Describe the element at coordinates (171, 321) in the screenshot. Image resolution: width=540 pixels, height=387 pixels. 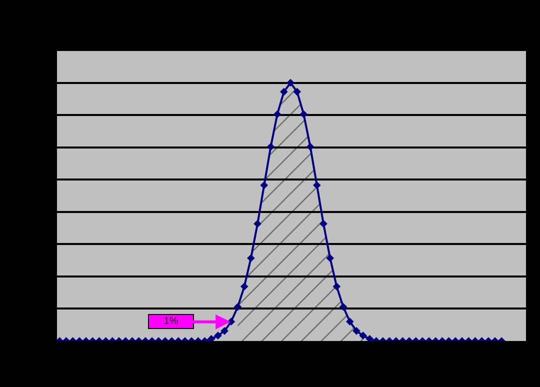
I see `annotation: 1%` at that location.